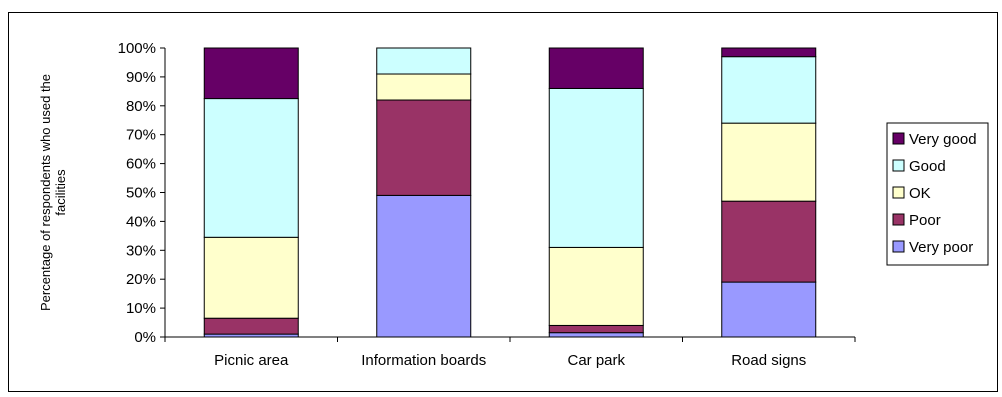 The image size is (1002, 397). What do you see at coordinates (943, 139) in the screenshot?
I see `legend-label-very-good: Very good` at bounding box center [943, 139].